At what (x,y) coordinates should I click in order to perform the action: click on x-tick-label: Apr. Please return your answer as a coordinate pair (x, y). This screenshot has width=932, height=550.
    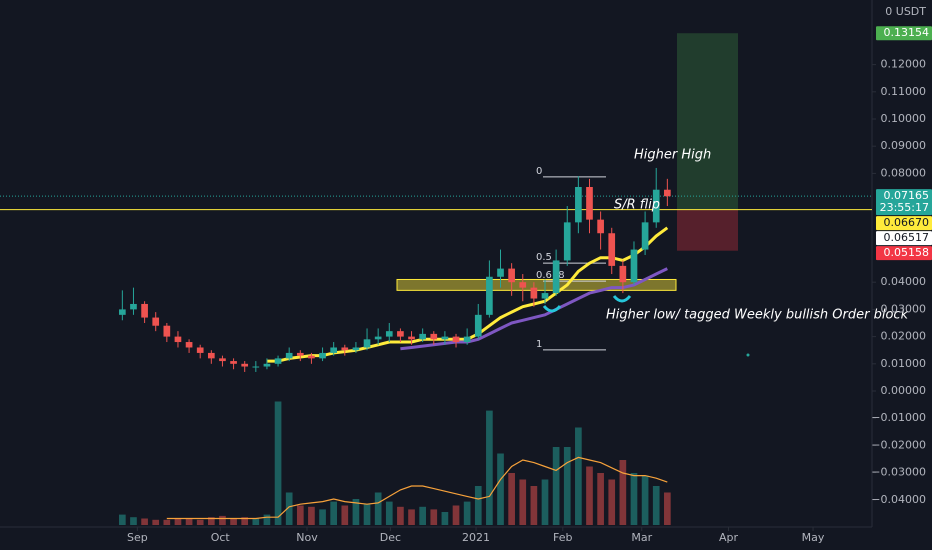
    Looking at the image, I should click on (729, 537).